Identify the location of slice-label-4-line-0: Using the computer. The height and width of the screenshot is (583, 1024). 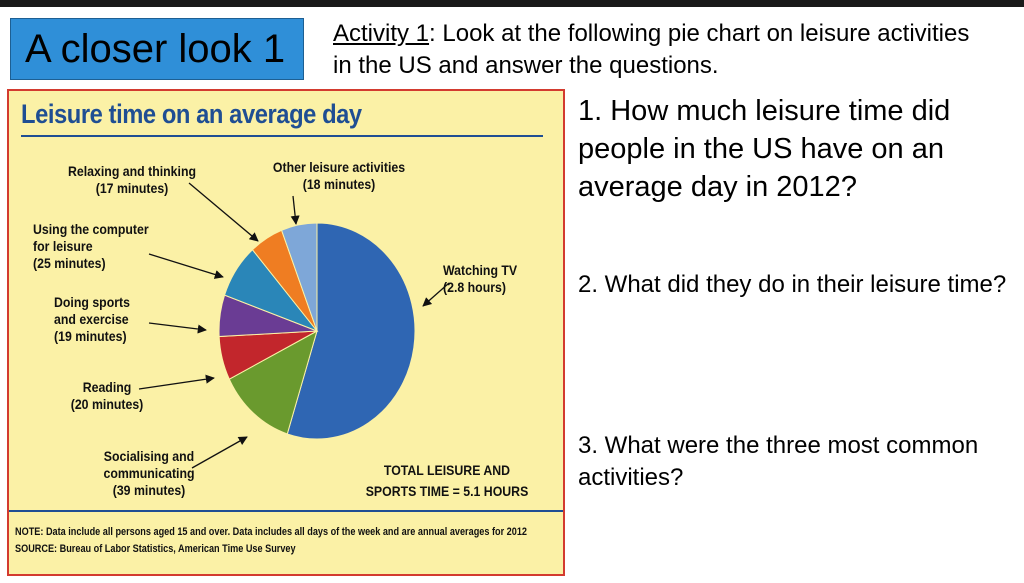
(91, 229).